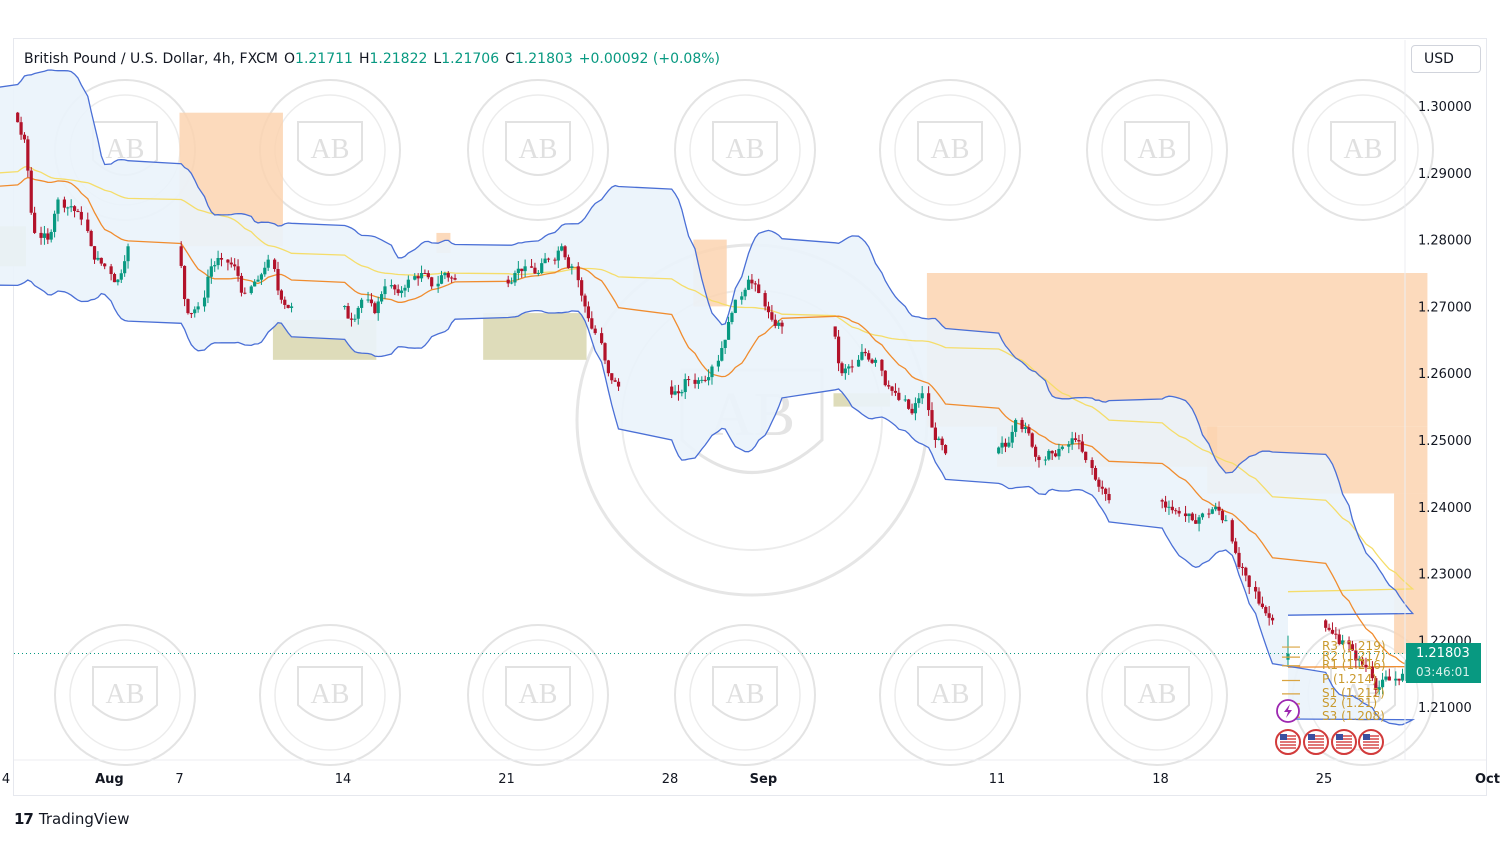 This screenshot has height=844, width=1500. I want to click on x-tick-label: Oct, so click(1487, 779).